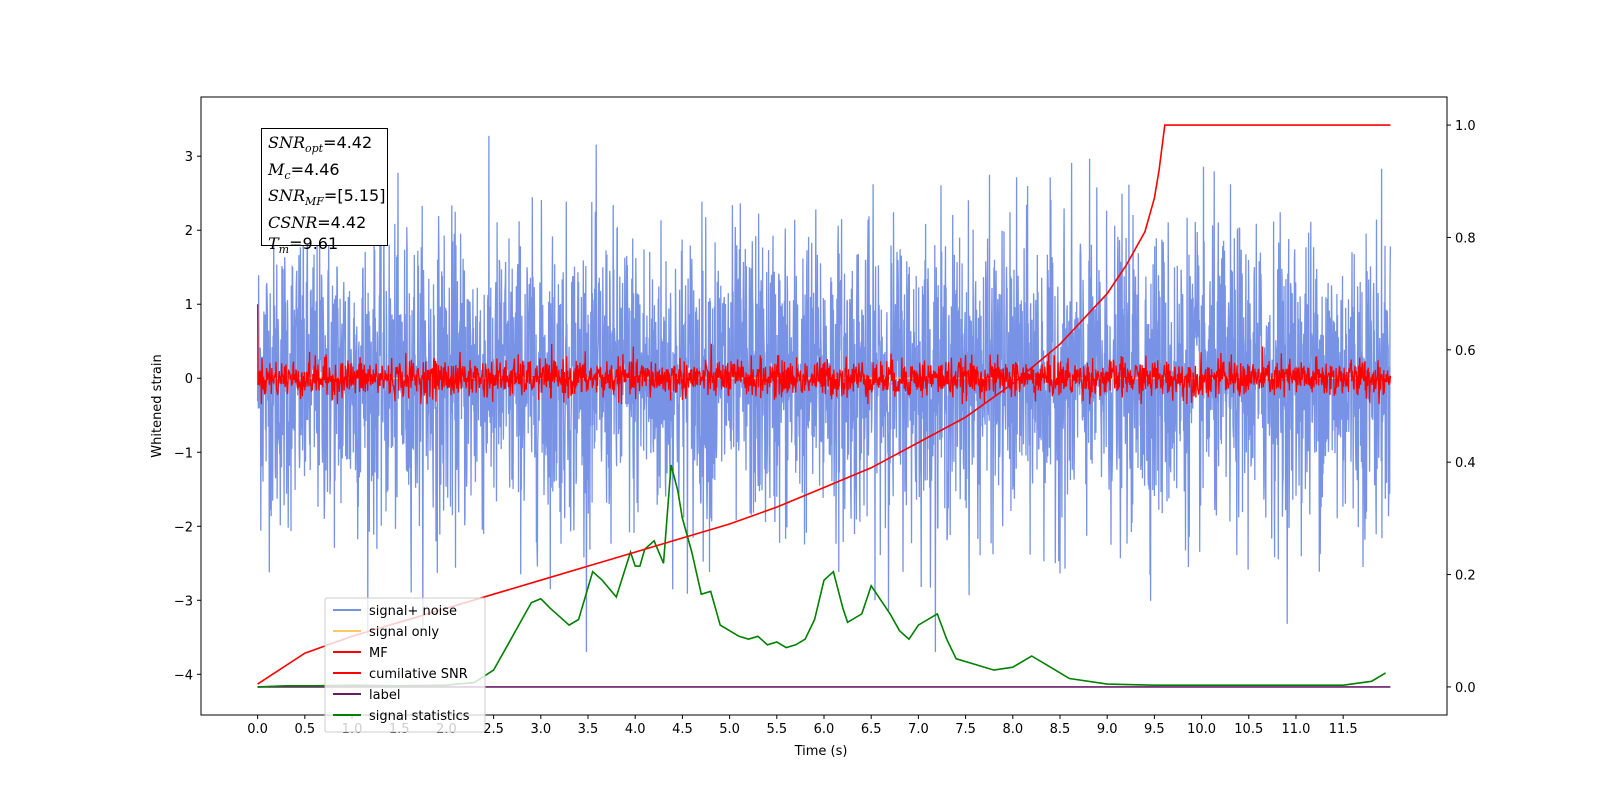  I want to click on x-tick-label: 3.0, so click(540, 729).